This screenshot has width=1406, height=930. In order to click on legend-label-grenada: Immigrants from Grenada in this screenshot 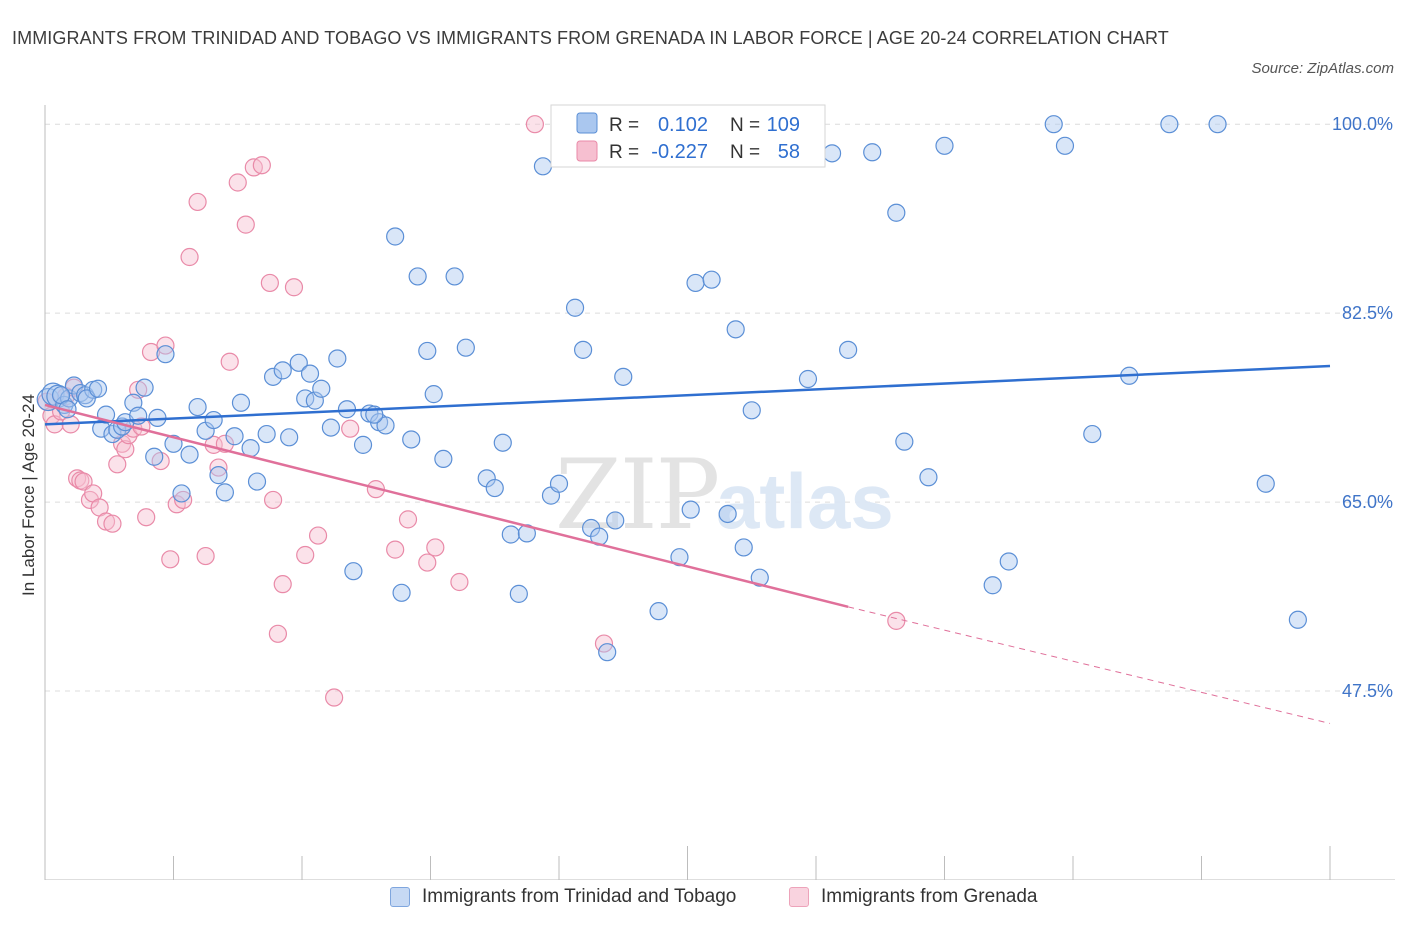, I will do `click(929, 896)`.